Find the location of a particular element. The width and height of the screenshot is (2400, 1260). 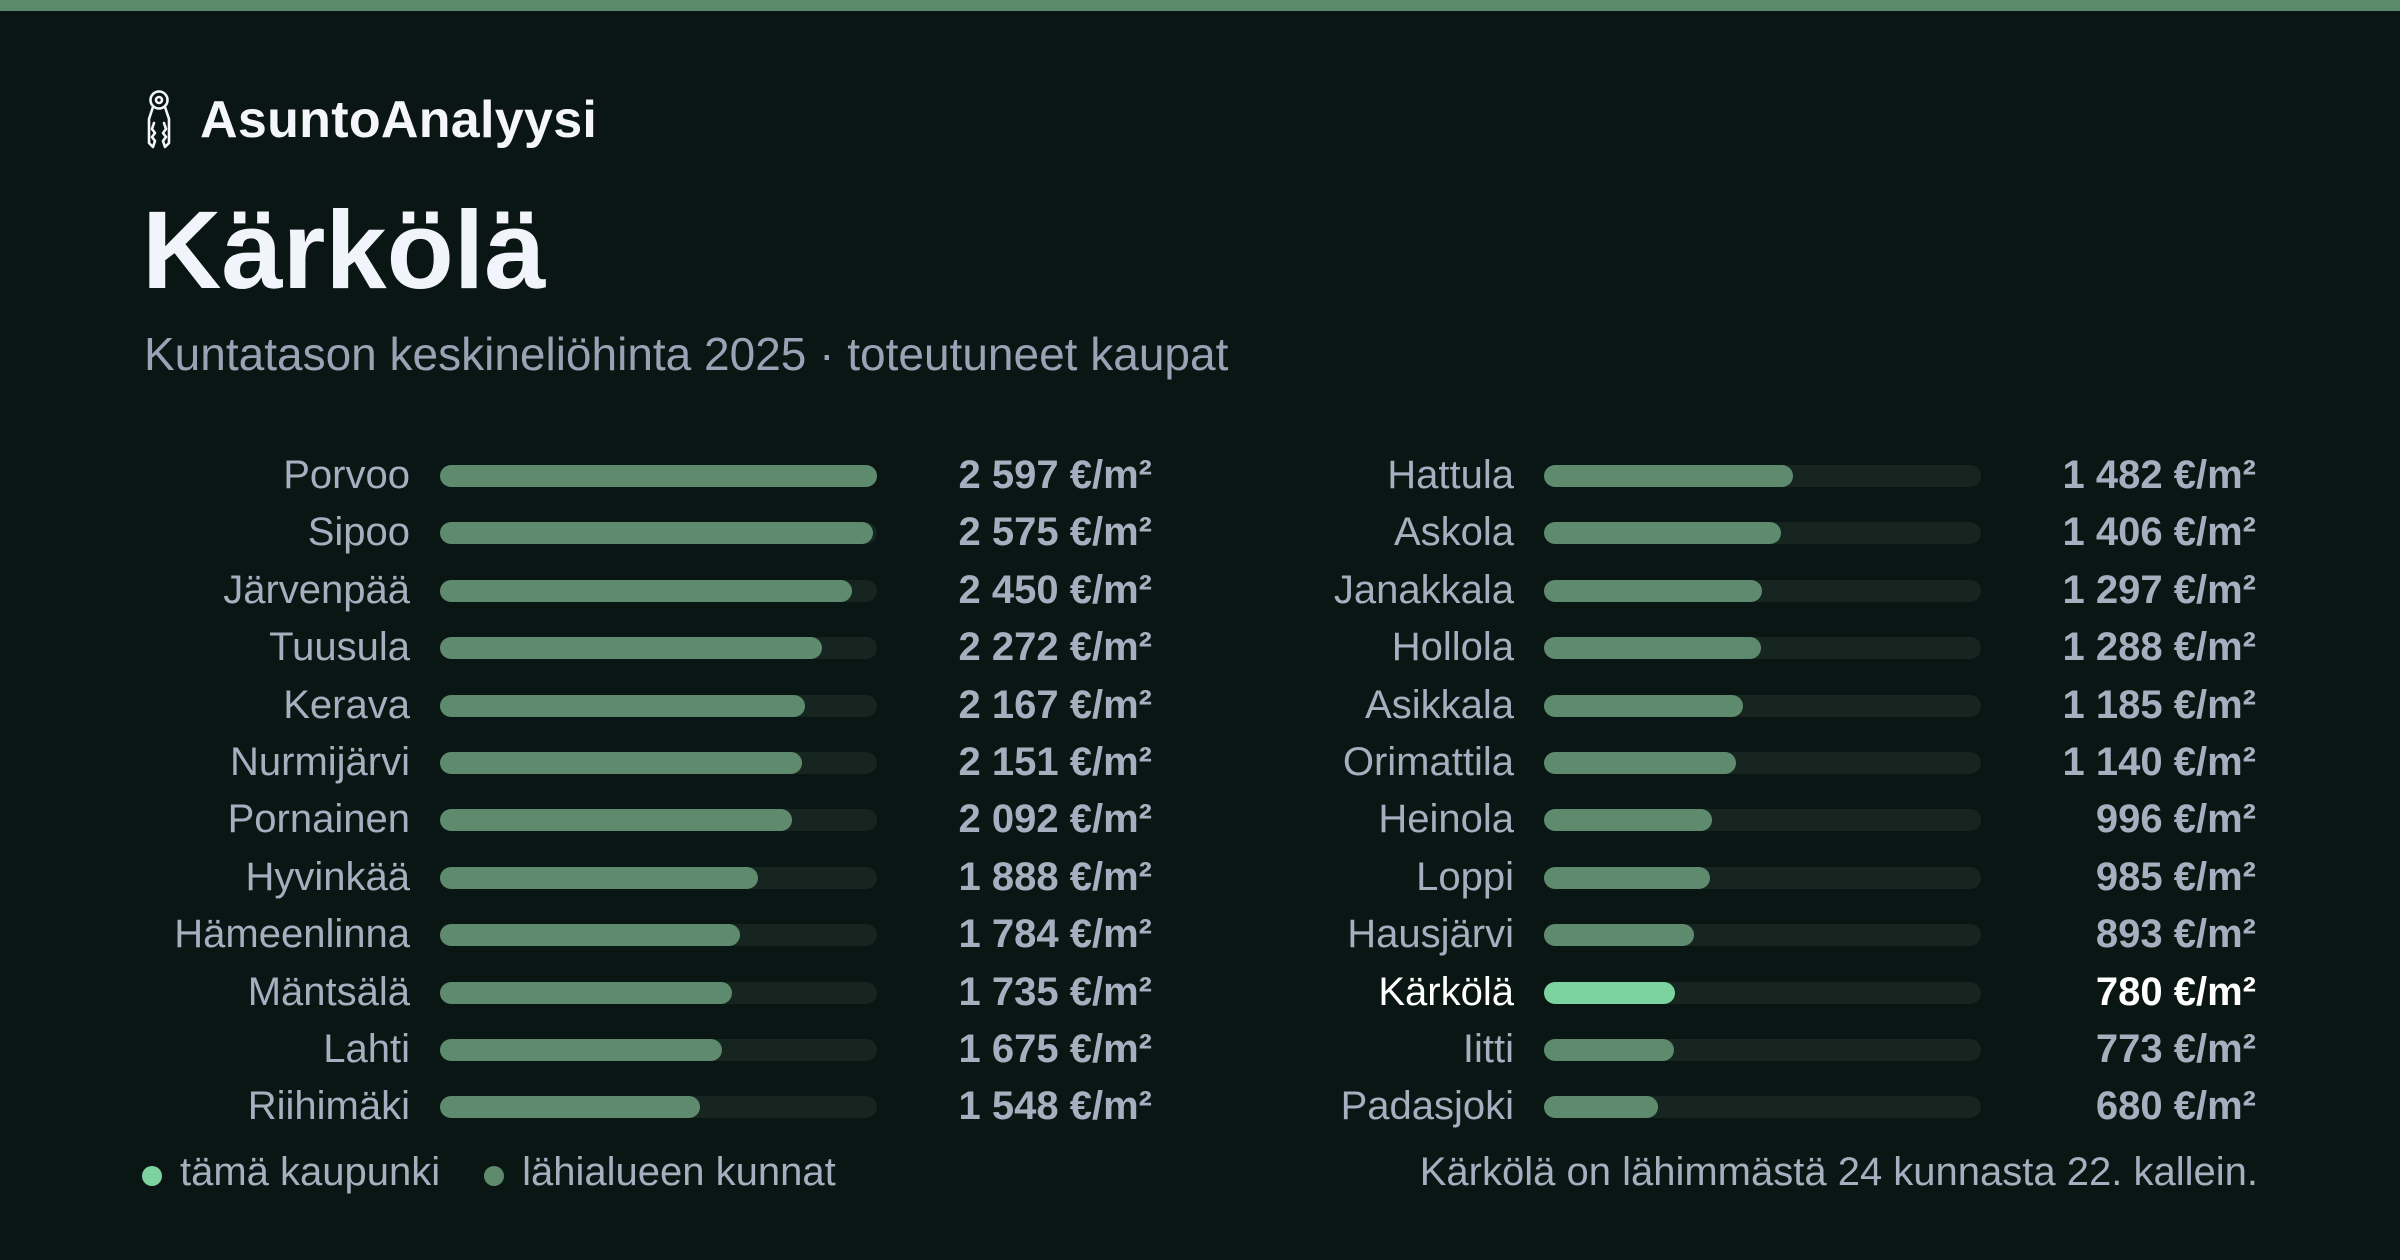

bar-row: Porvoo 2 597 €/m² is located at coordinates (580, 475).